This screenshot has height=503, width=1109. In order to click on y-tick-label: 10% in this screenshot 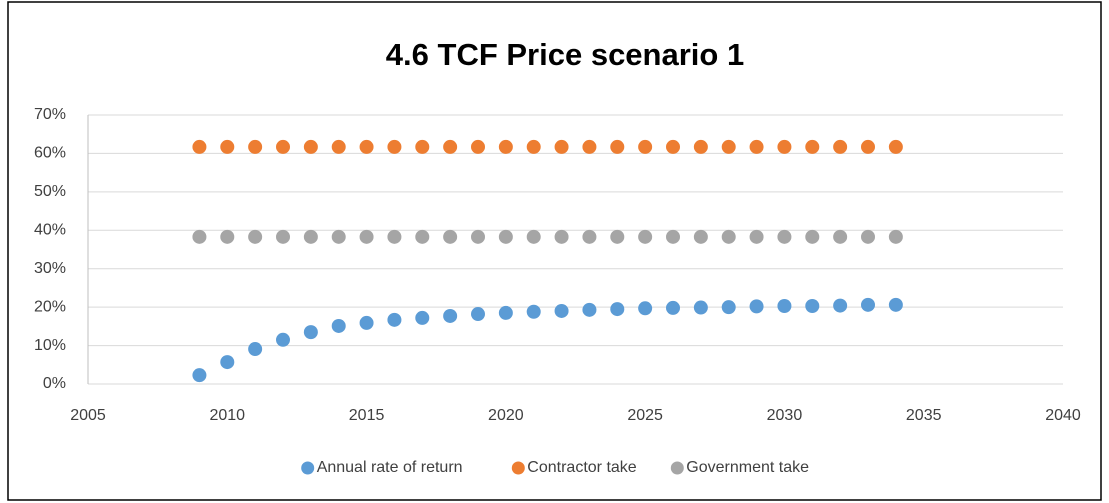, I will do `click(50, 345)`.